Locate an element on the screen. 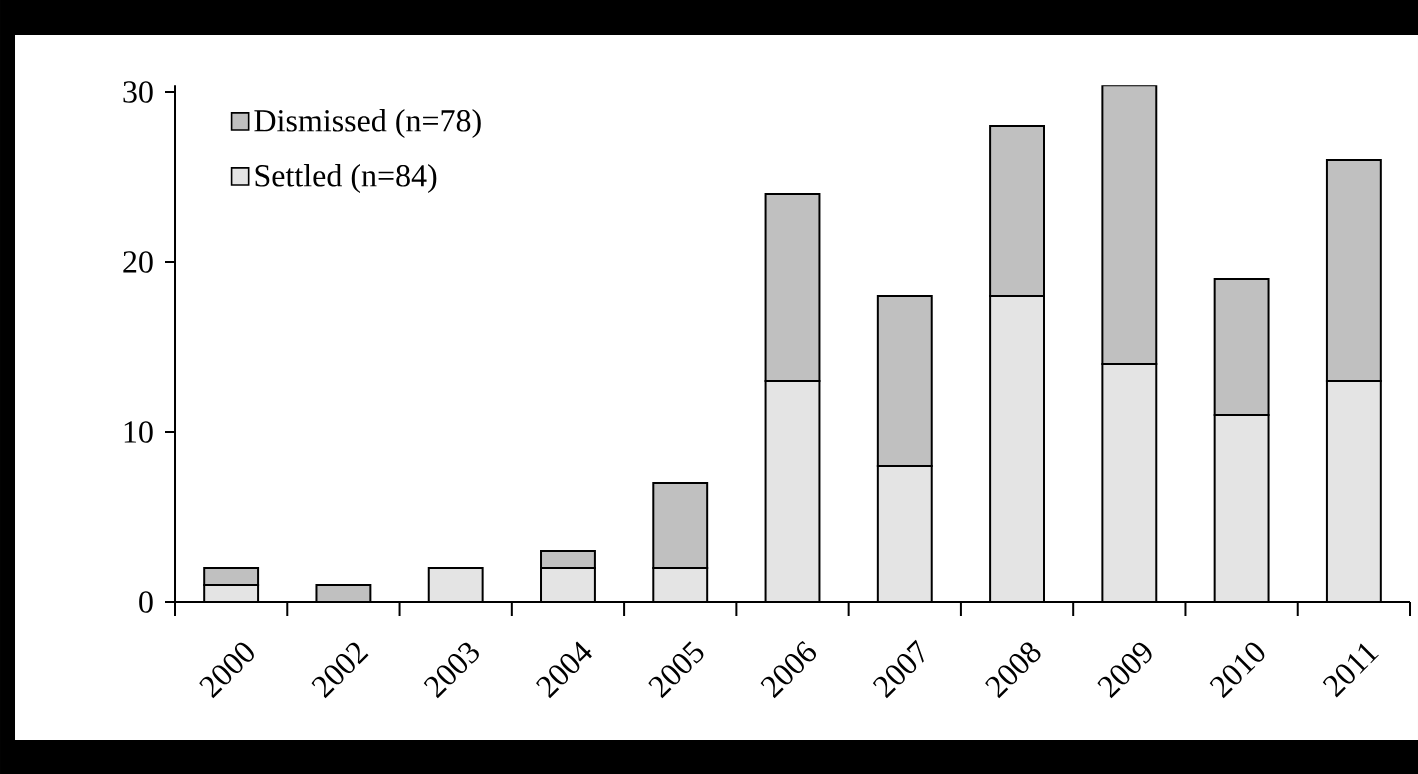 Image resolution: width=1418 pixels, height=774 pixels. legend-label: Settled (n=84) is located at coordinates (346, 179).